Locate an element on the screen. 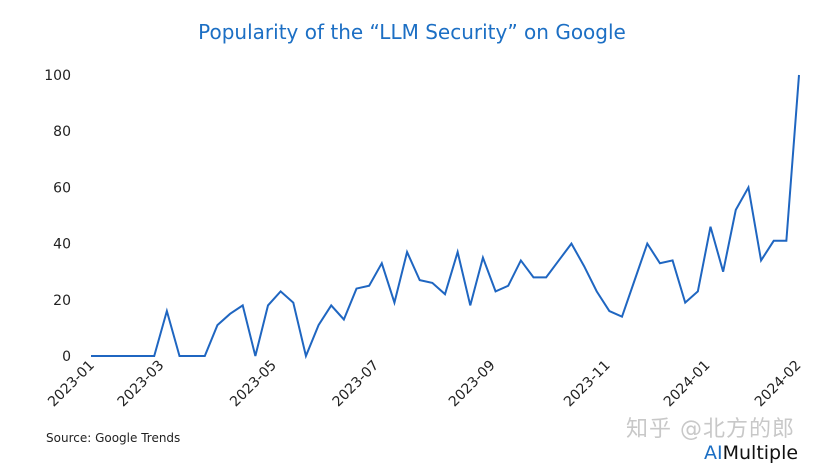 This screenshot has height=464, width=824. x-tick-label: 2023-09 is located at coordinates (472, 384).